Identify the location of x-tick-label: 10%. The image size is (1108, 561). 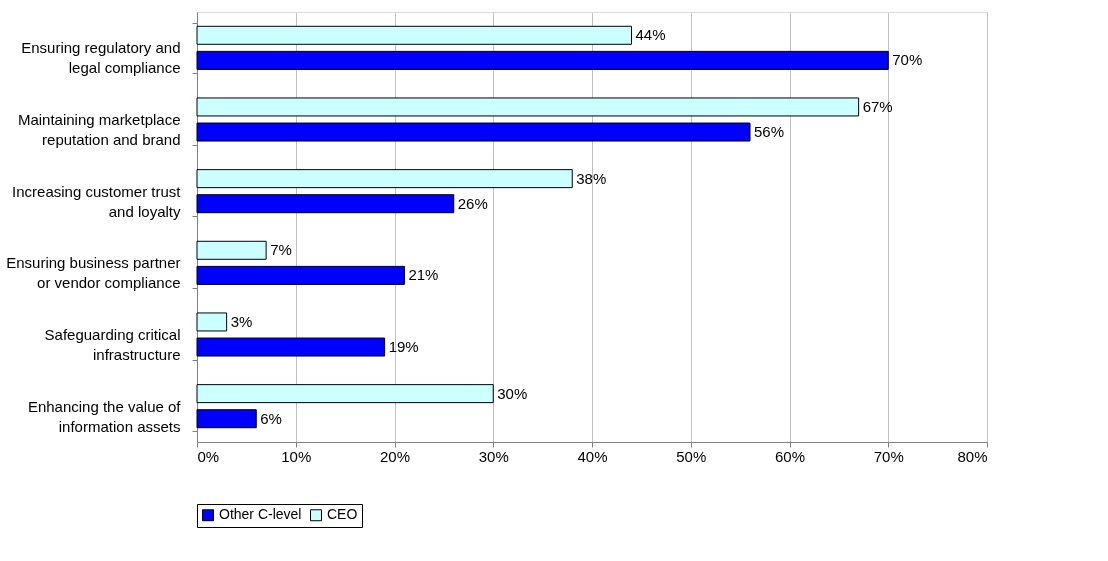
(296, 456).